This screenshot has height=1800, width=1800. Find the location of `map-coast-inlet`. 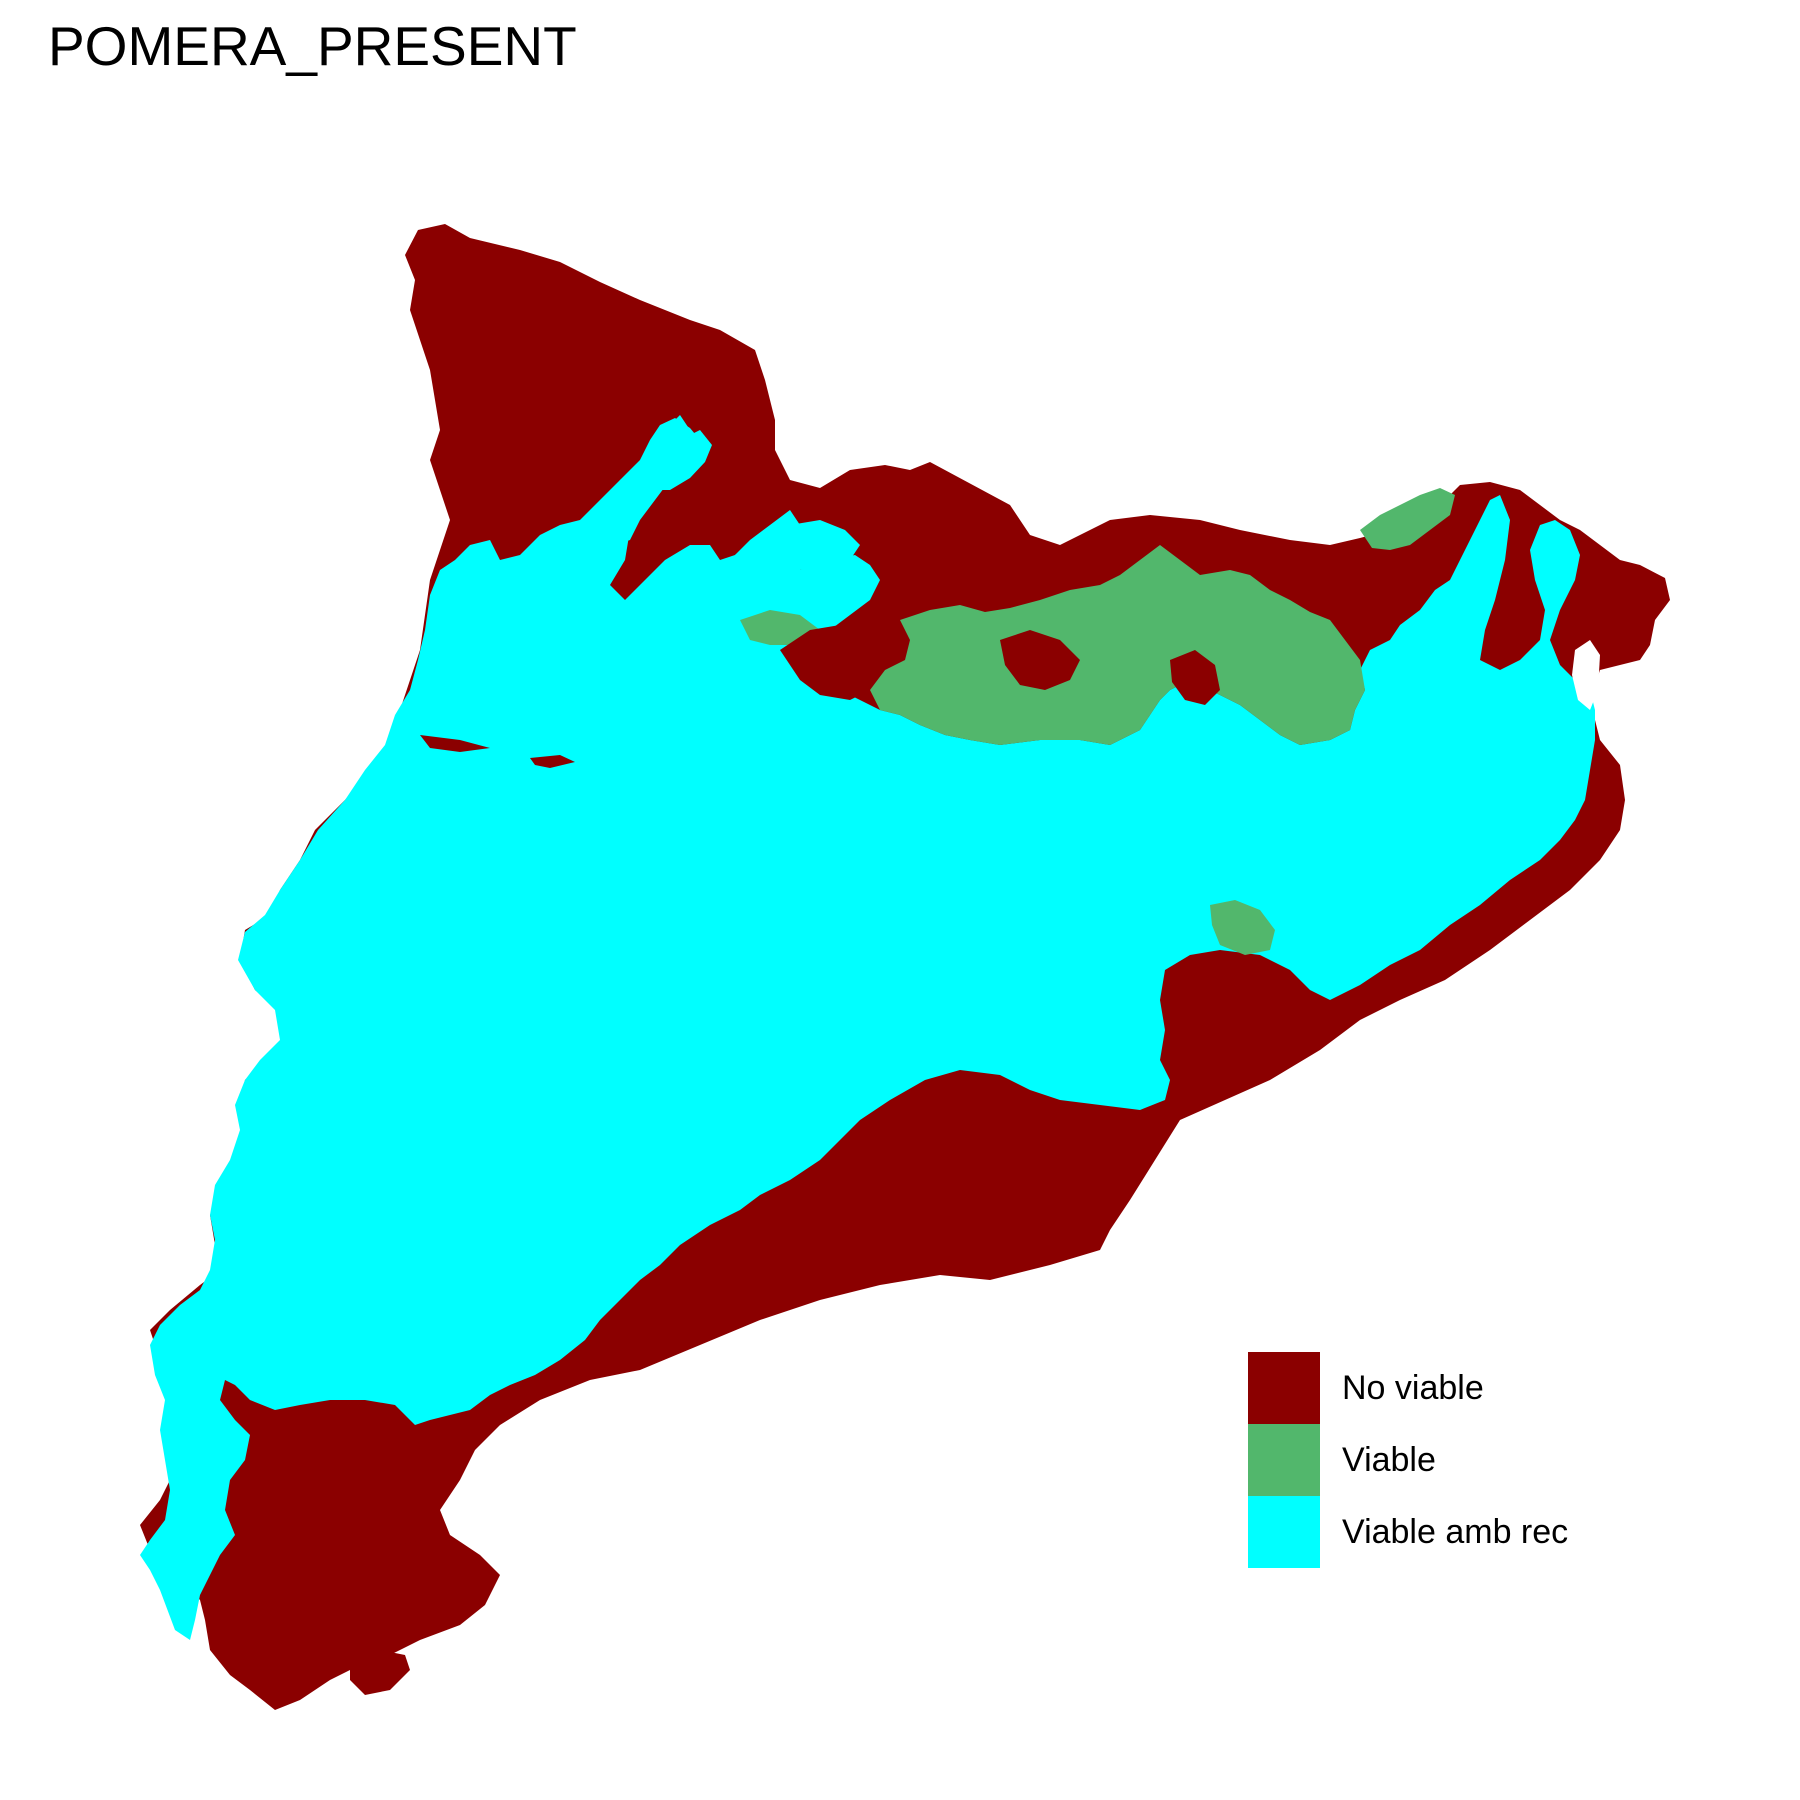

map-coast-inlet is located at coordinates (1586, 675).